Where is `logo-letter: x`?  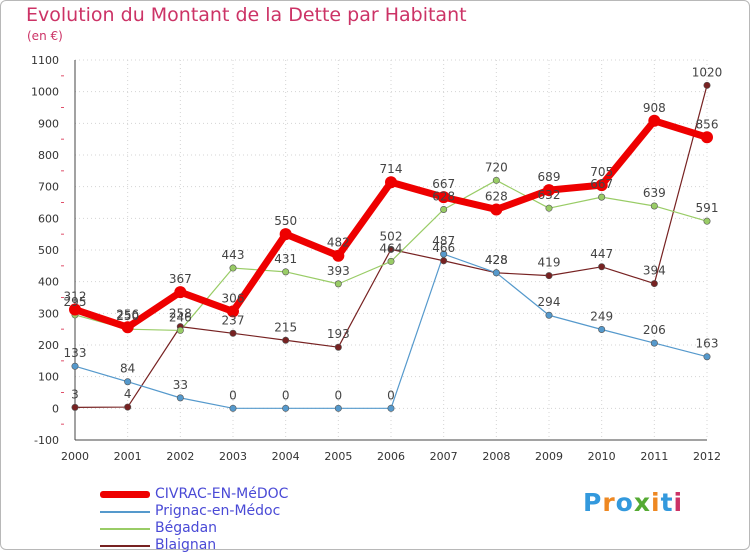
logo-letter: x is located at coordinates (642, 502).